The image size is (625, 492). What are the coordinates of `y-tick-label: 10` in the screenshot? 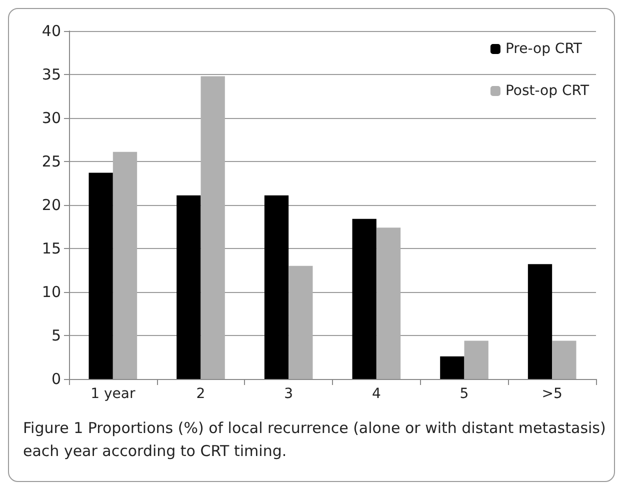 It's located at (51, 292).